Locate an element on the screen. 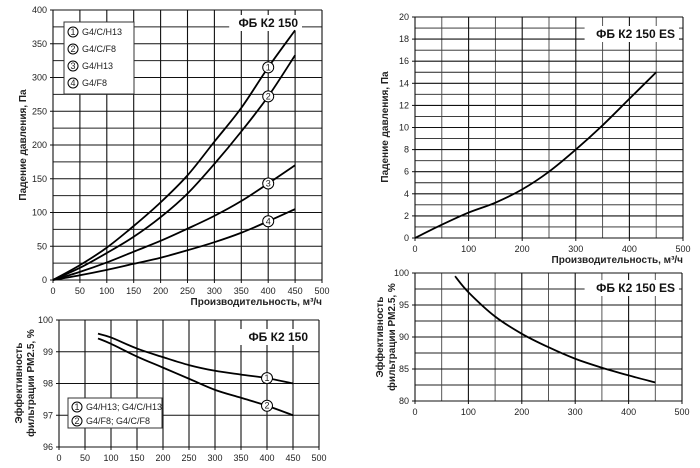 Image resolution: width=700 pixels, height=468 pixels. y-tick-label: 12 is located at coordinates (404, 105).